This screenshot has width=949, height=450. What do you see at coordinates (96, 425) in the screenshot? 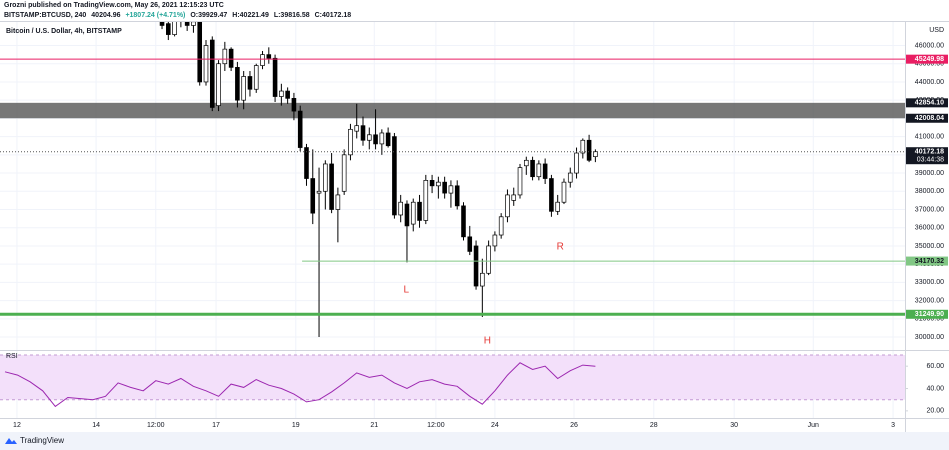
I see `x-tick-label: 14` at bounding box center [96, 425].